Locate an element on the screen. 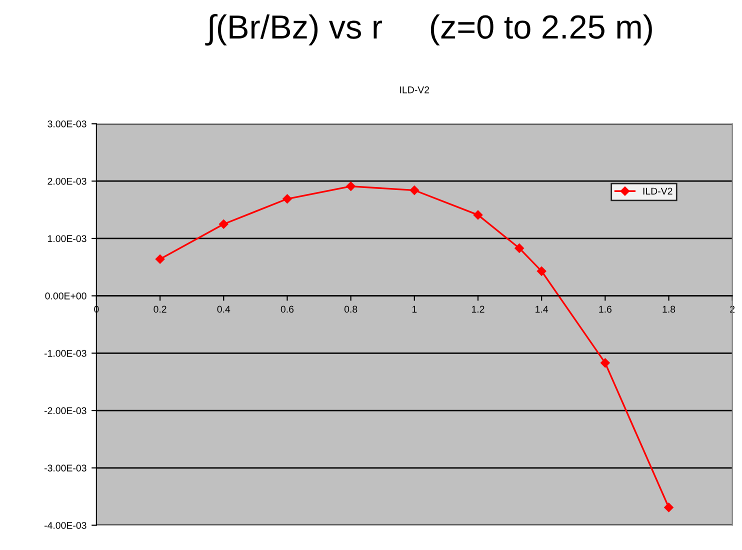 The image size is (742, 550). y-tick-label: -4.00E-03 is located at coordinates (65, 525).